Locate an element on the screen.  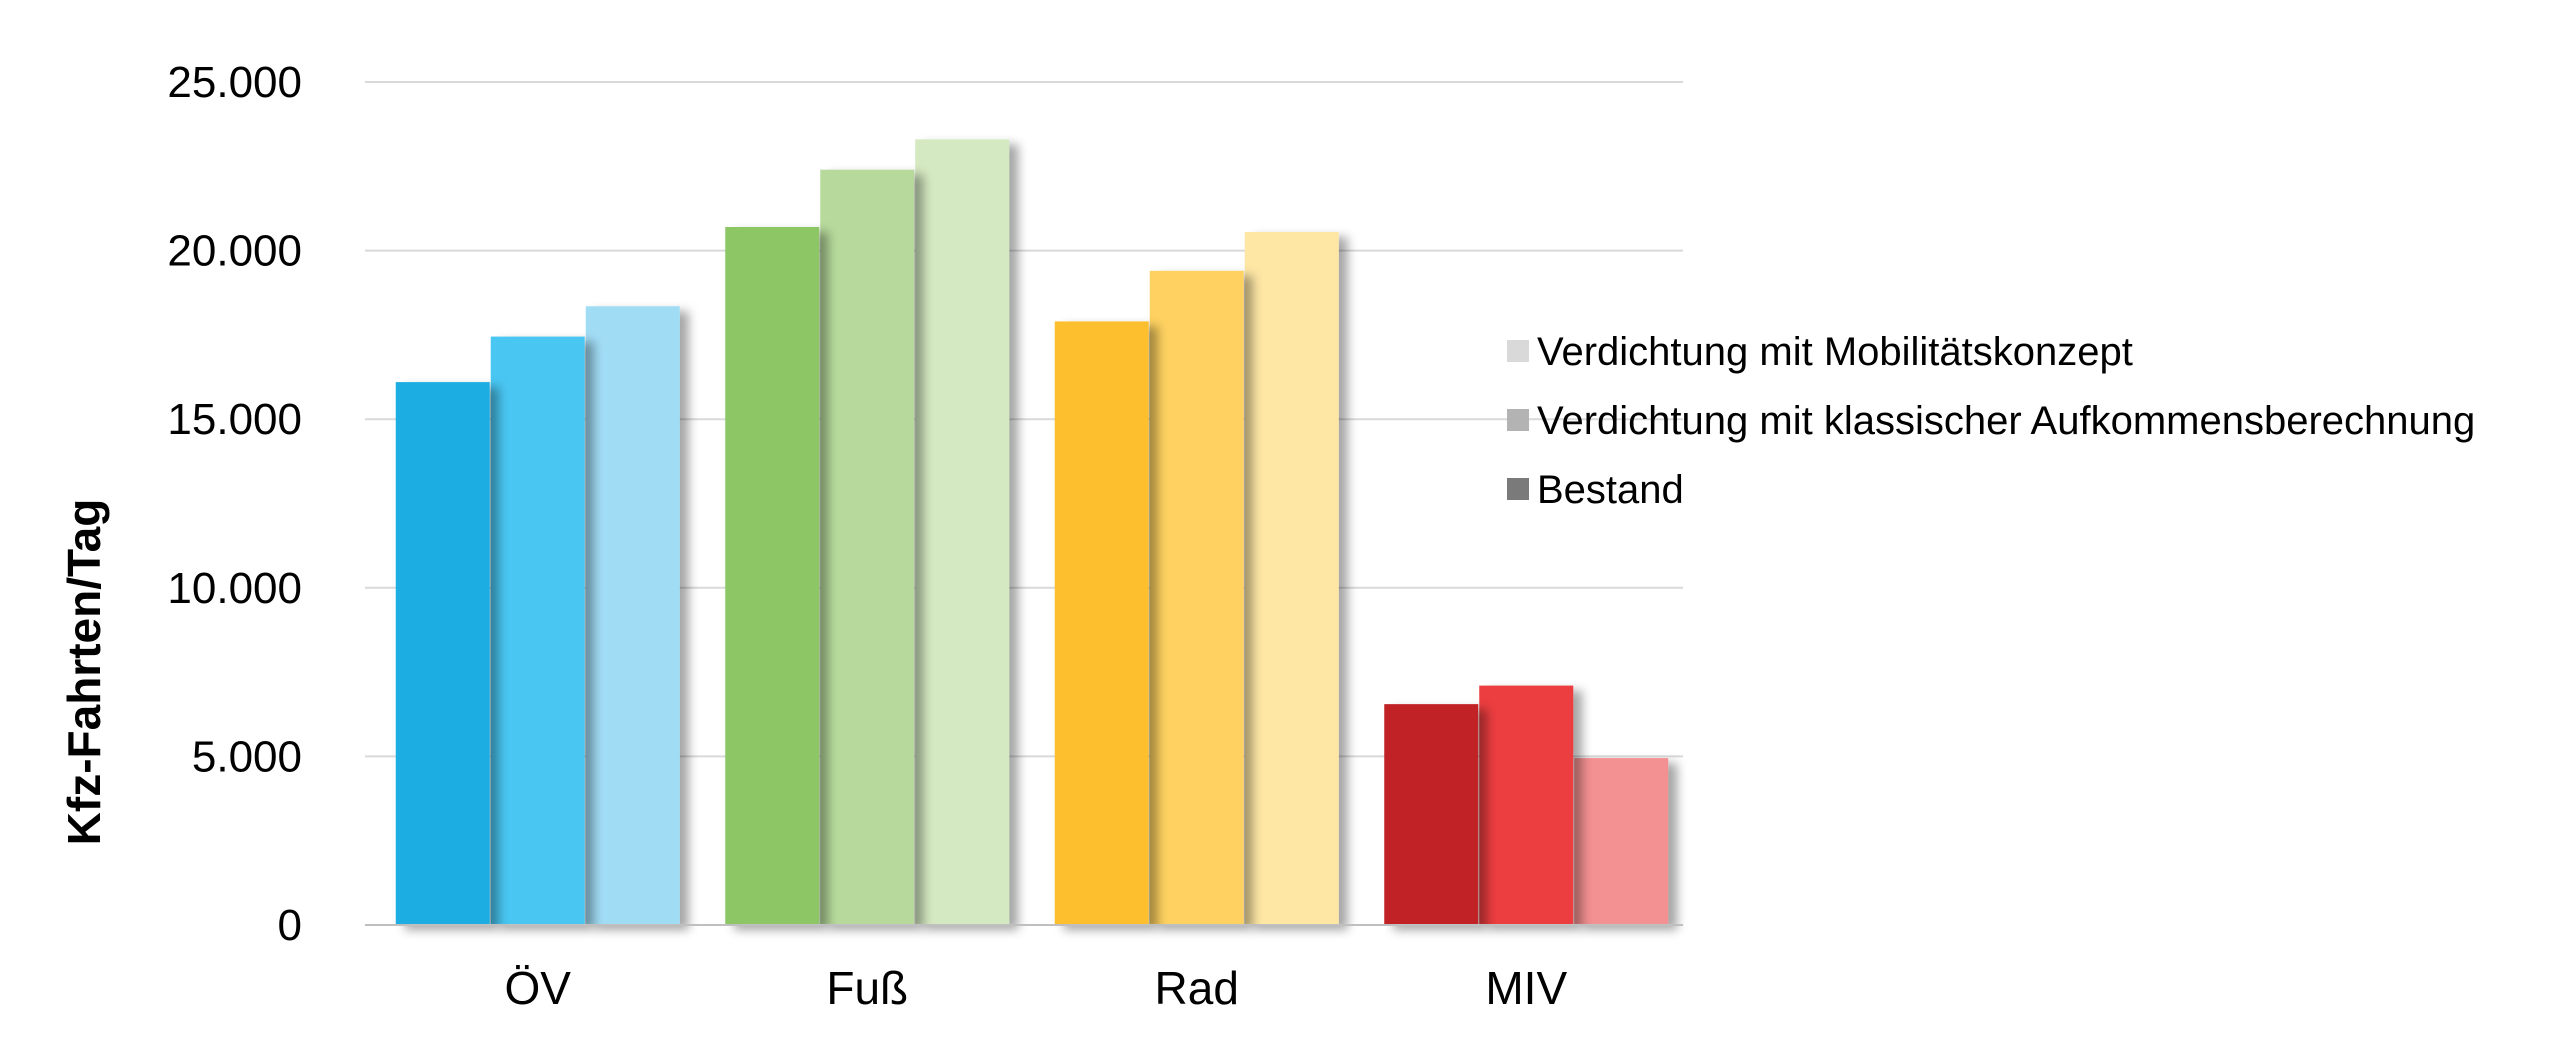
x-tick-label: MIV is located at coordinates (1526, 988).